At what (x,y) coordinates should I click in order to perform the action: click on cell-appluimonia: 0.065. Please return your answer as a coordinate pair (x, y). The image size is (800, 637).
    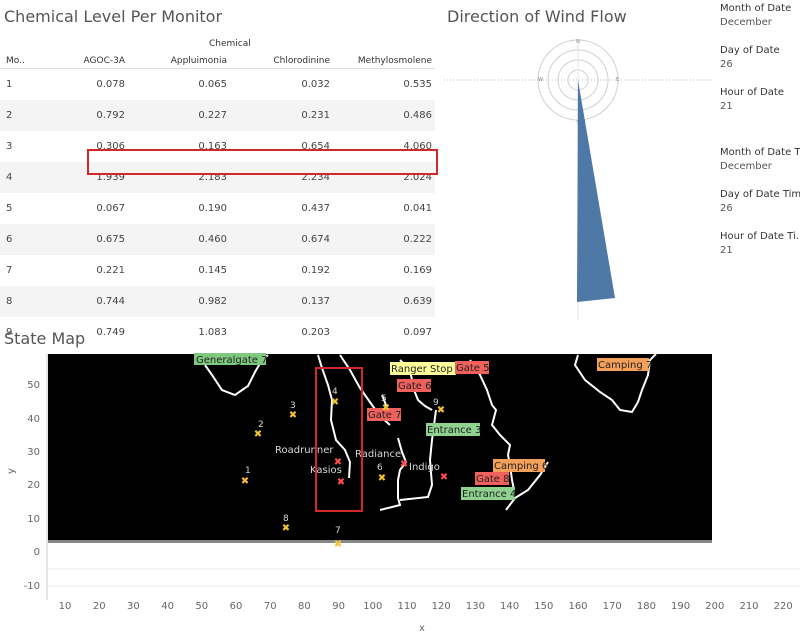
    Looking at the image, I should click on (212, 84).